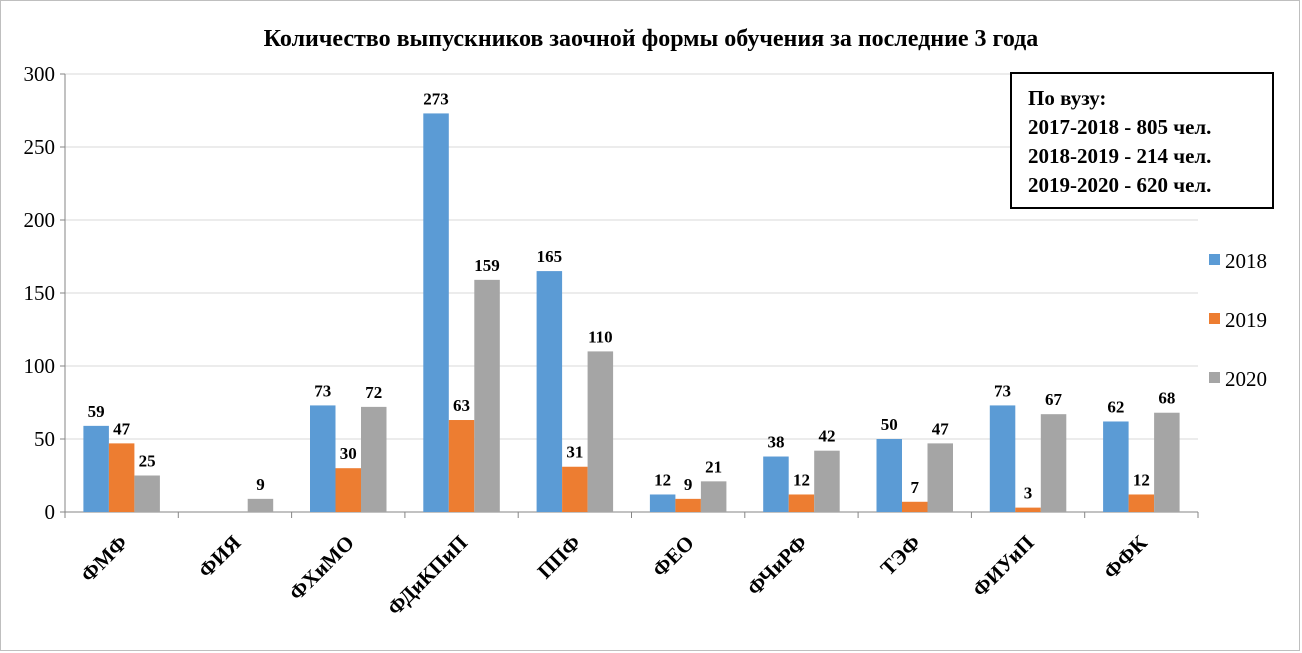 The height and width of the screenshot is (653, 1302). I want to click on y-tick-label: 50, so click(44, 439).